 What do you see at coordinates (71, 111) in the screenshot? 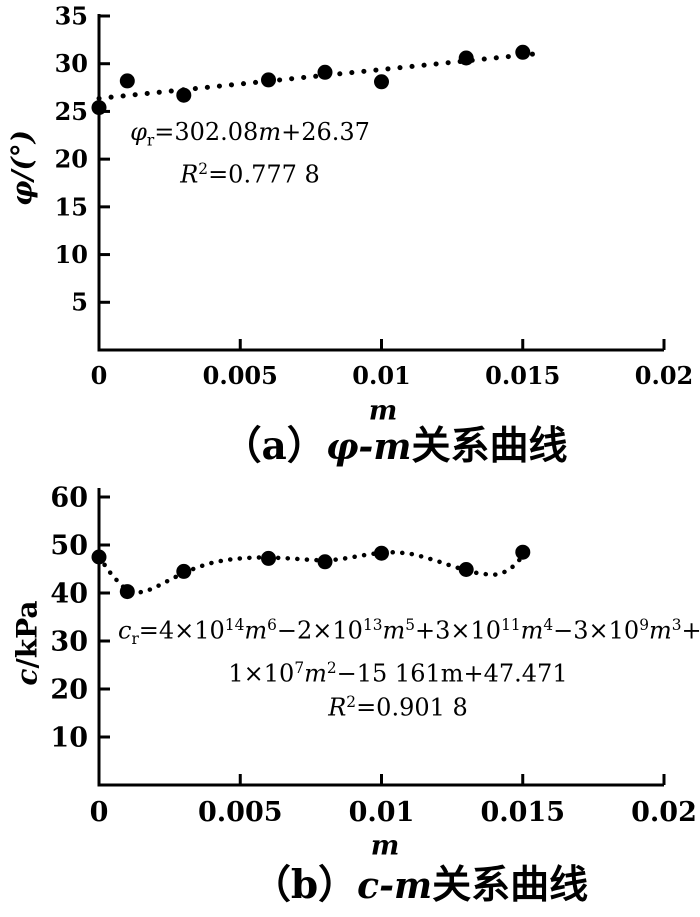
I see `y-tick-label: 25` at bounding box center [71, 111].